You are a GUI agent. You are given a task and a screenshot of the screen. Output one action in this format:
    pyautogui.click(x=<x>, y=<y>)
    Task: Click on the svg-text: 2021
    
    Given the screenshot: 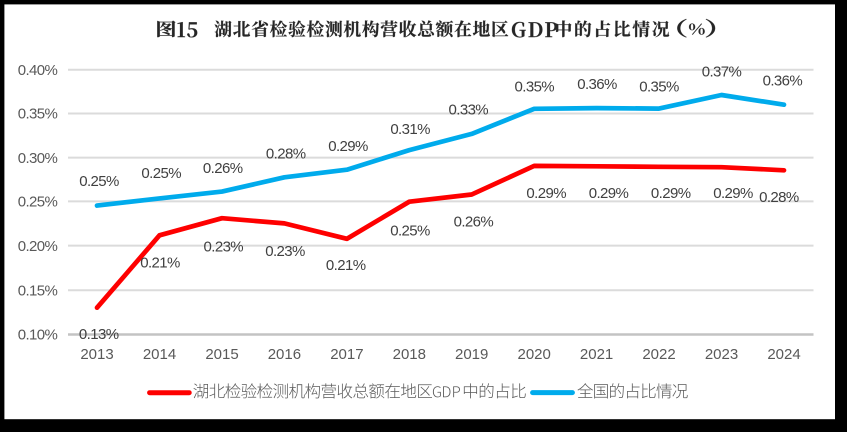 What is the action you would take?
    pyautogui.click(x=596, y=354)
    